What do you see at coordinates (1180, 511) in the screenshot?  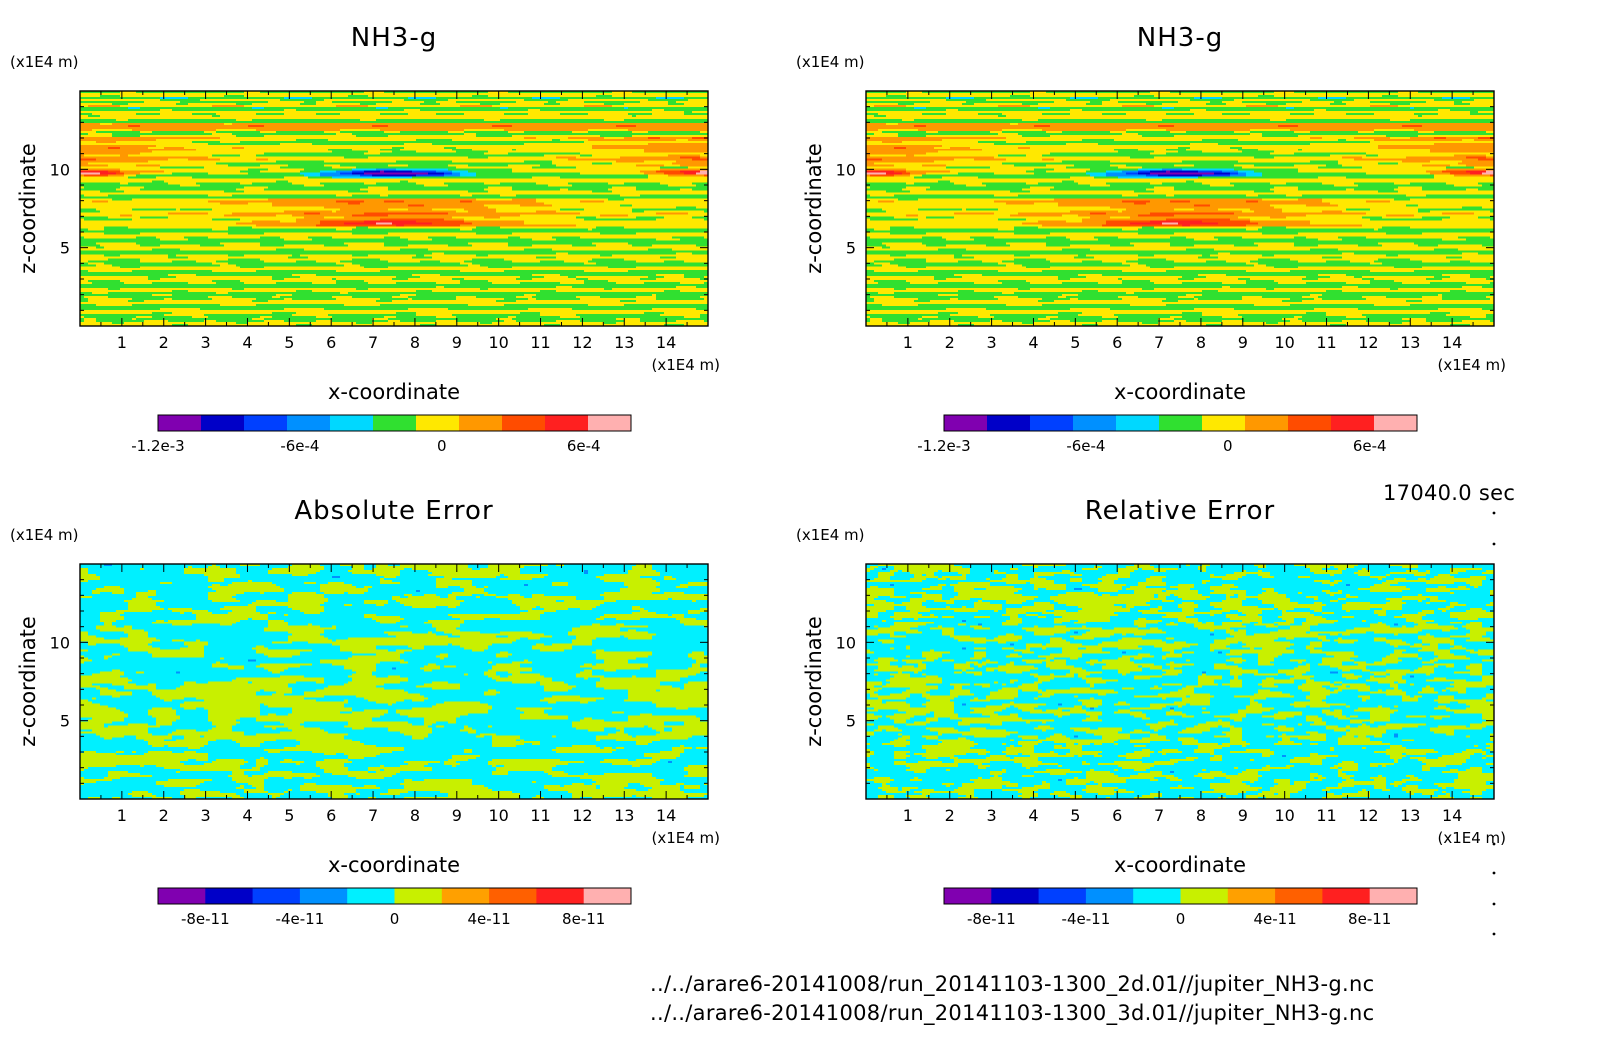 I see `chart-title: Relative Error` at bounding box center [1180, 511].